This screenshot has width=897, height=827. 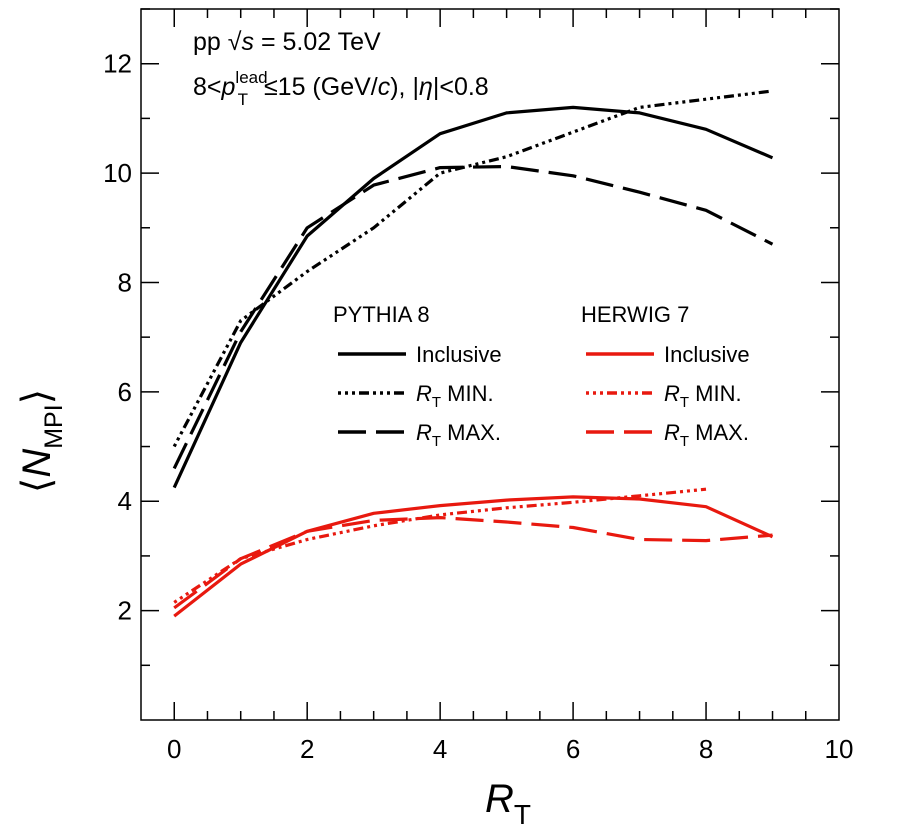 I want to click on x-axis-label: RT, so click(x=508, y=802).